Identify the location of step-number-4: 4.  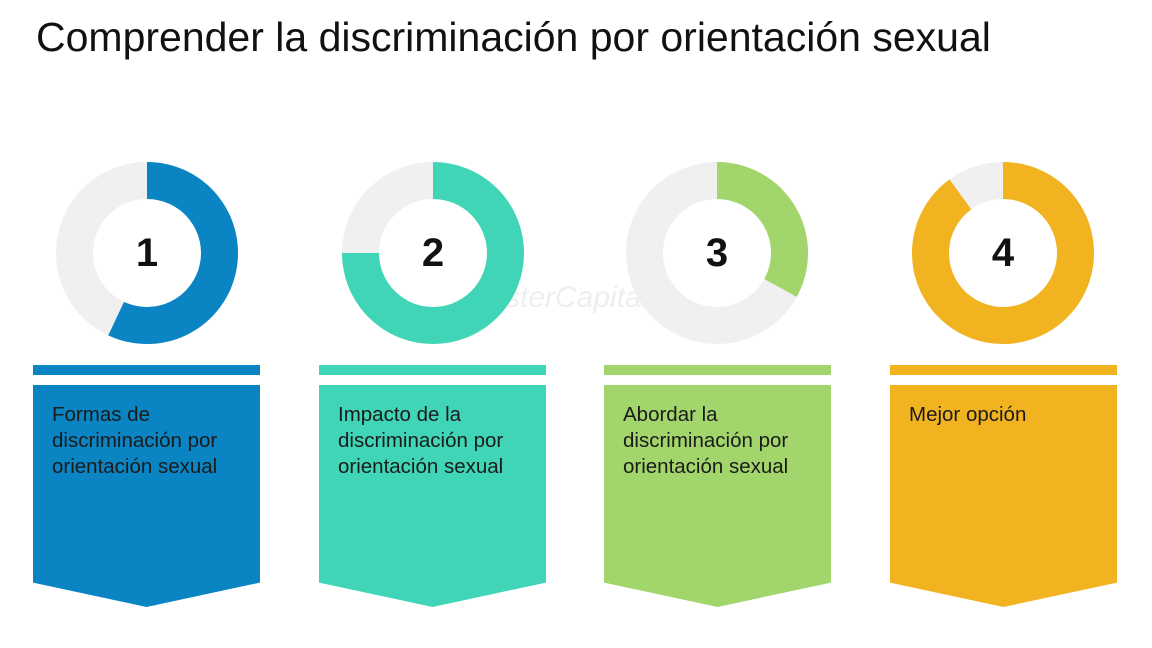
(1003, 252).